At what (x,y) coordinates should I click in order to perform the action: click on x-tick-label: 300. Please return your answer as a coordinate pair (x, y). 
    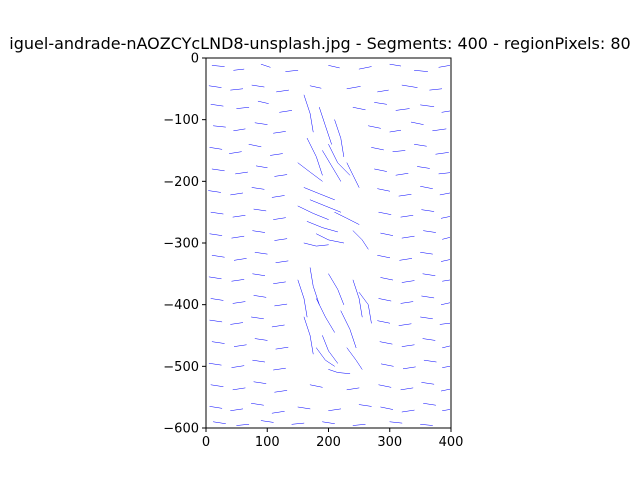
    Looking at the image, I should click on (389, 442).